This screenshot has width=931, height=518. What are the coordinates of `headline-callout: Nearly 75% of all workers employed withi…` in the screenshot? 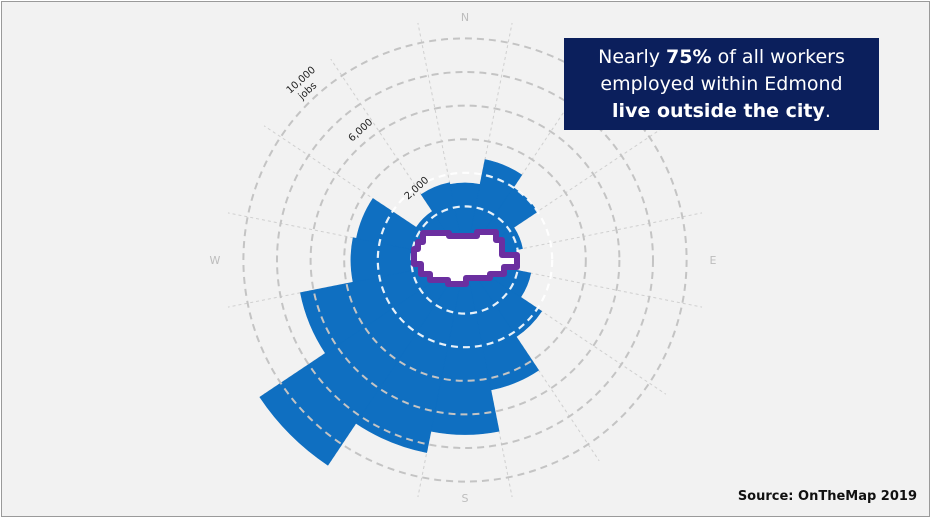 It's located at (721, 84).